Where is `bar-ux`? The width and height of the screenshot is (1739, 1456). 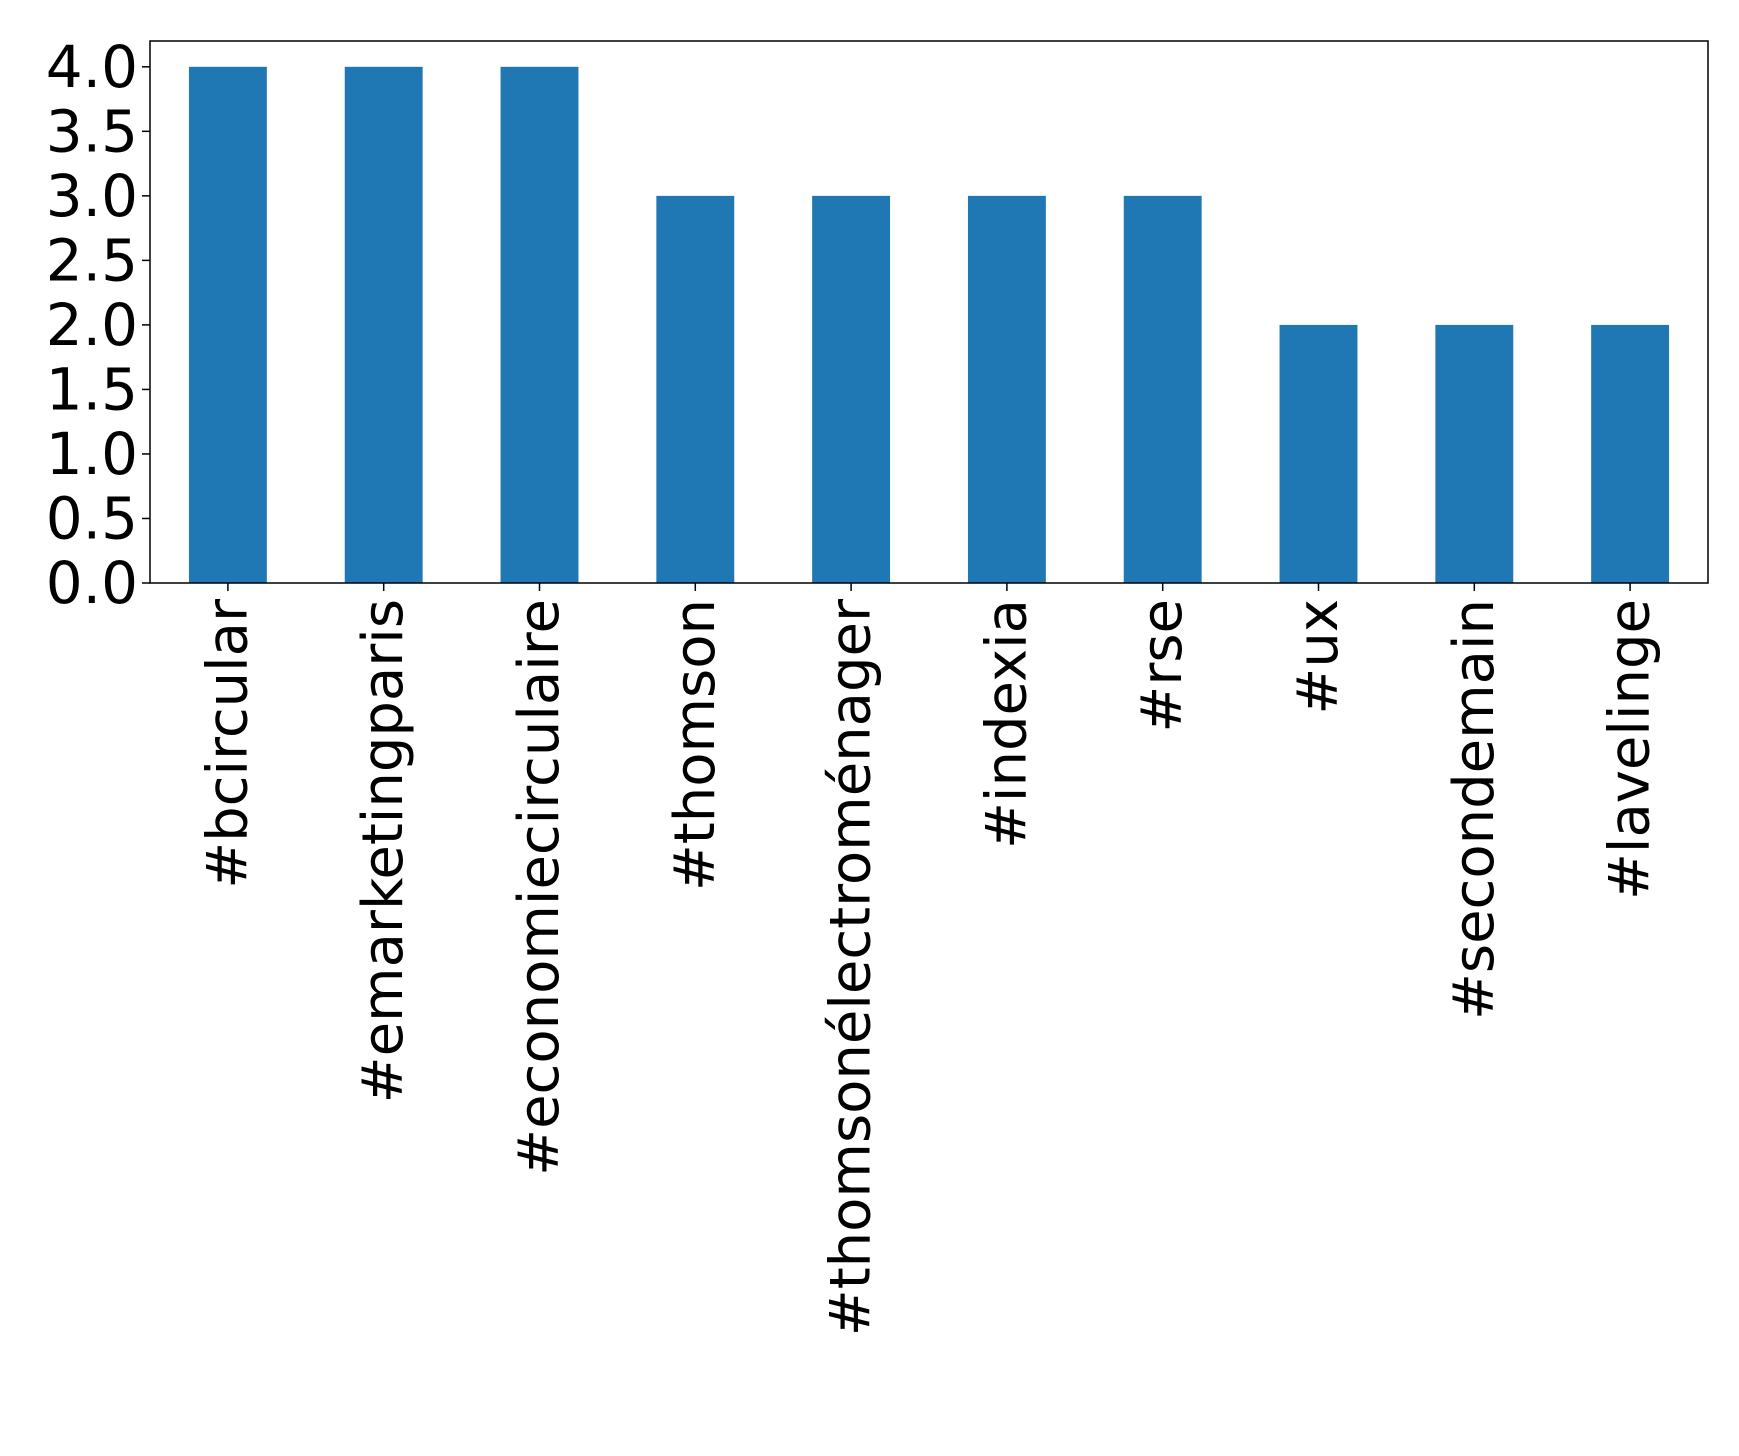
bar-ux is located at coordinates (1318, 453).